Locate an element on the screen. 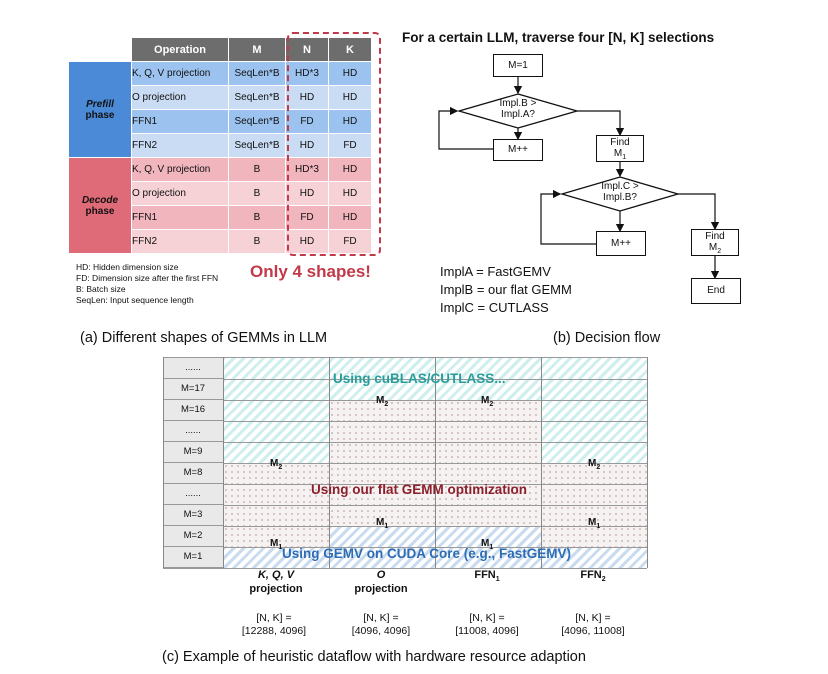 This screenshot has width=828, height=674. column-header-ffn2: FFN2 is located at coordinates (593, 576).